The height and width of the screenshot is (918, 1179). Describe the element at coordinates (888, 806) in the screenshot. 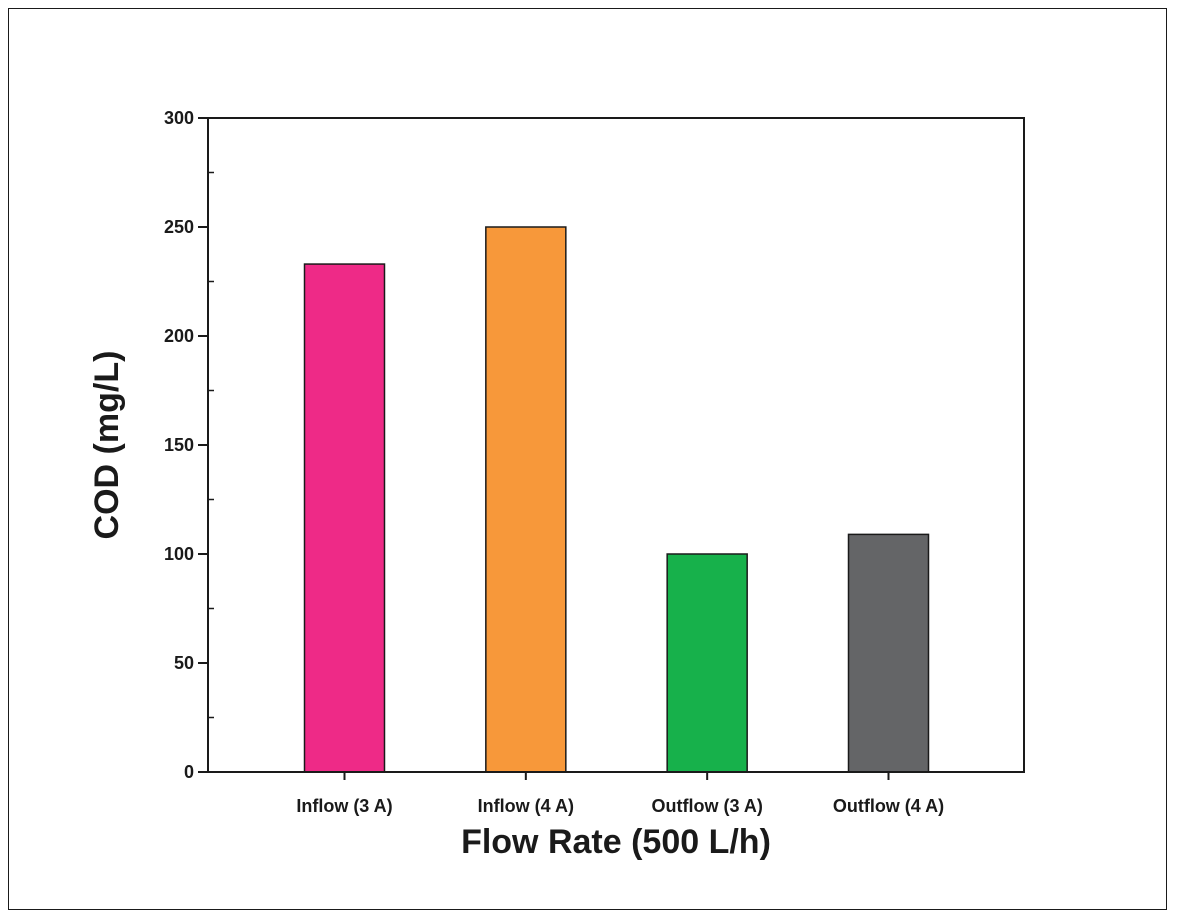

I see `x-tick-label: Outflow (4 A)` at that location.